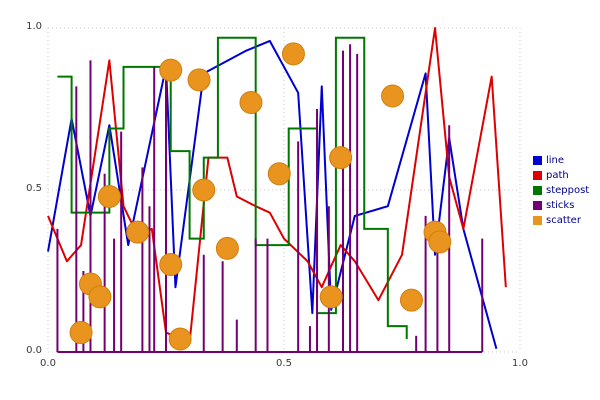 This screenshot has height=400, width=600. Describe the element at coordinates (537, 205) in the screenshot. I see `legend-swatch-sticks` at that location.